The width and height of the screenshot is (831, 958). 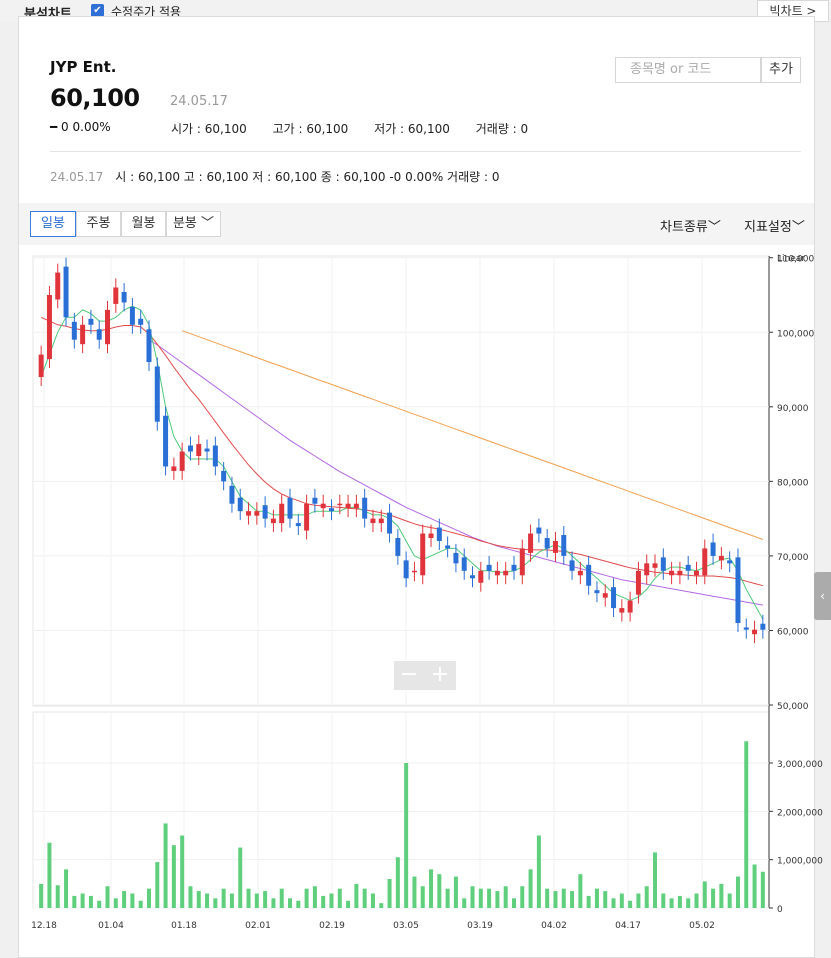 What do you see at coordinates (406, 926) in the screenshot?
I see `x-tick-label: 03.05` at bounding box center [406, 926].